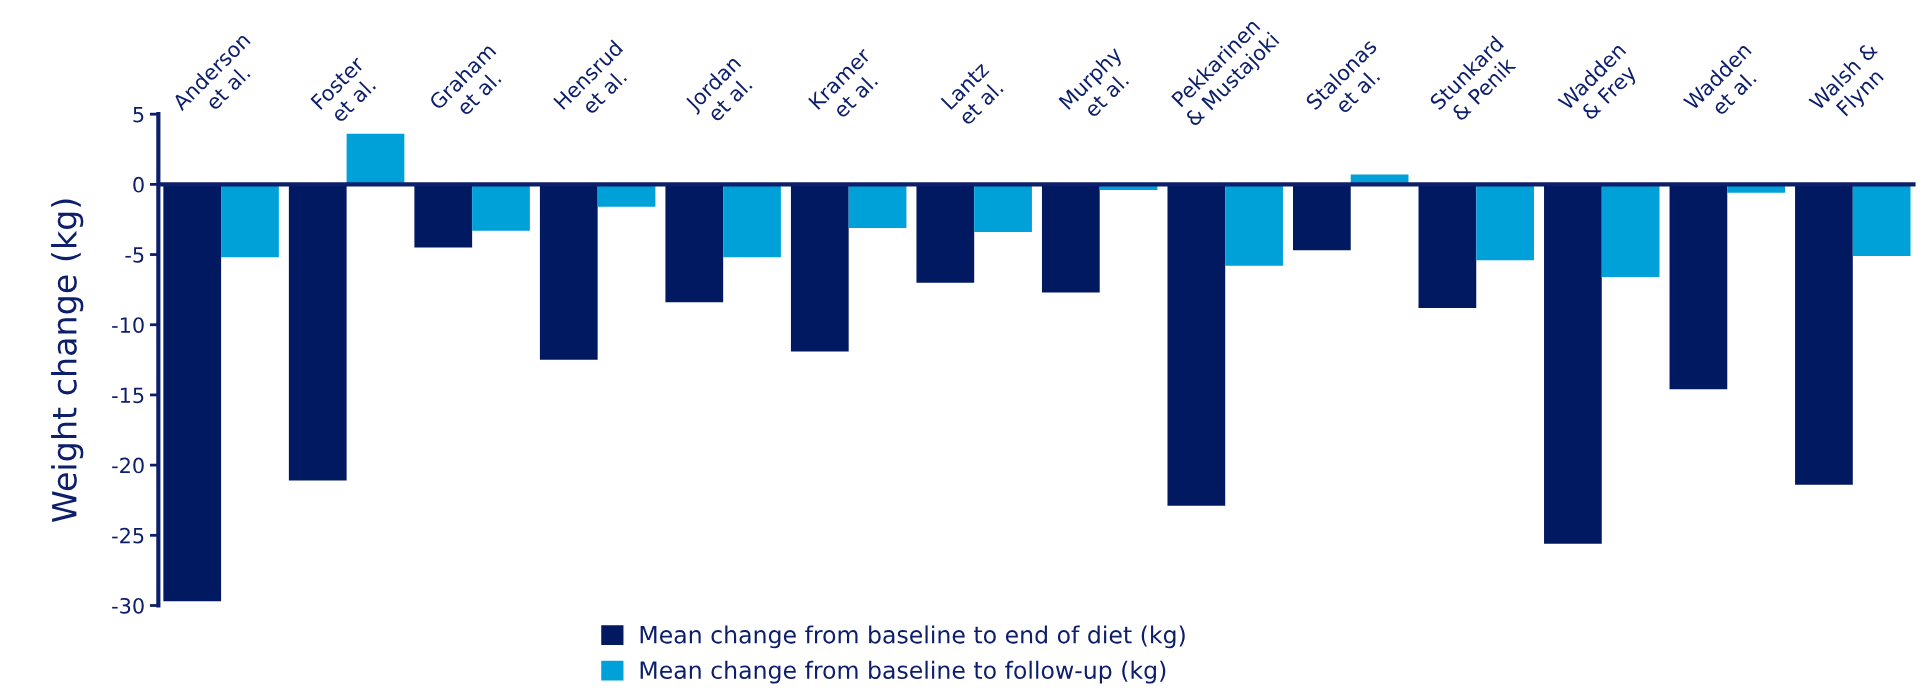 Image resolution: width=1931 pixels, height=692 pixels. Describe the element at coordinates (67, 360) in the screenshot. I see `y-axis-title: Weight change (kg)` at that location.